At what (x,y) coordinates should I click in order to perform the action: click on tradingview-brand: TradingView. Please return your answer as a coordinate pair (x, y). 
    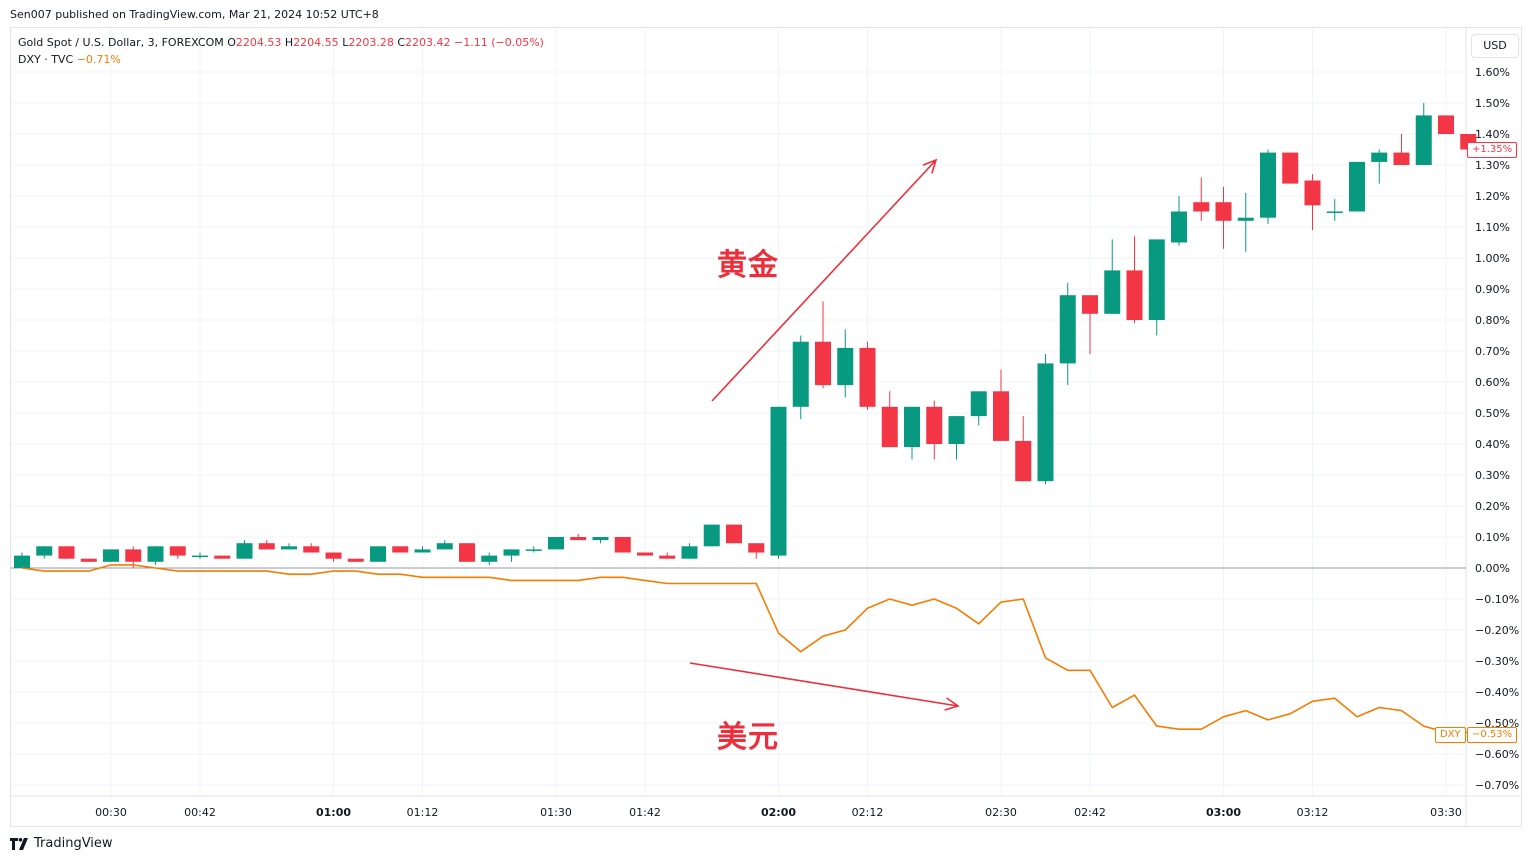
    Looking at the image, I should click on (61, 843).